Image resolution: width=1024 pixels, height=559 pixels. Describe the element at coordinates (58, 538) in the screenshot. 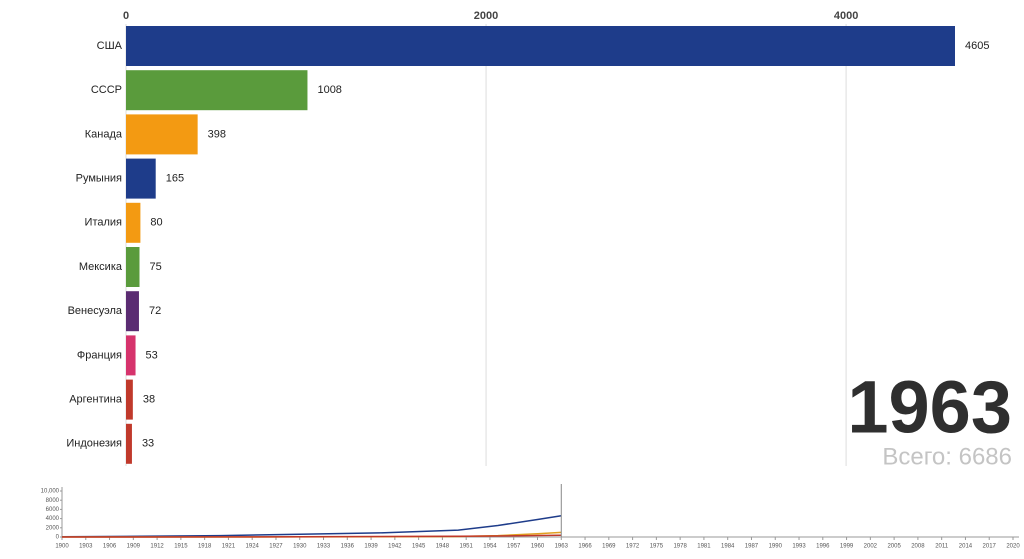

I see `y-tick-label: 0` at that location.